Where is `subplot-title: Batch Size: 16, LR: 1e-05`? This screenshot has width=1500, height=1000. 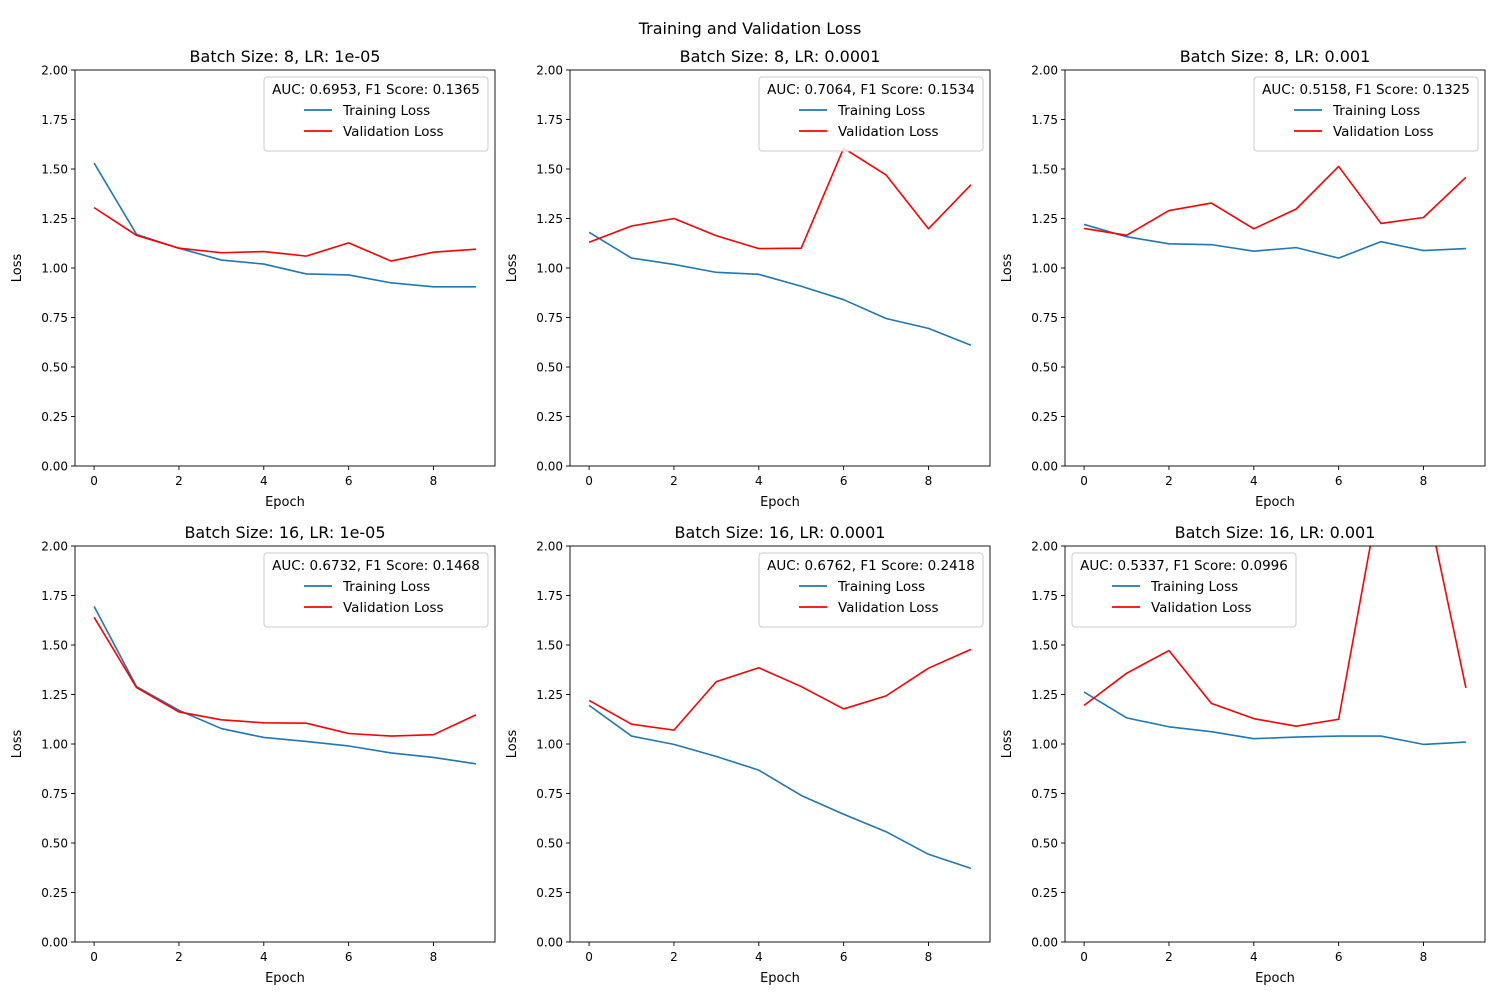 subplot-title: Batch Size: 16, LR: 1e-05 is located at coordinates (284, 532).